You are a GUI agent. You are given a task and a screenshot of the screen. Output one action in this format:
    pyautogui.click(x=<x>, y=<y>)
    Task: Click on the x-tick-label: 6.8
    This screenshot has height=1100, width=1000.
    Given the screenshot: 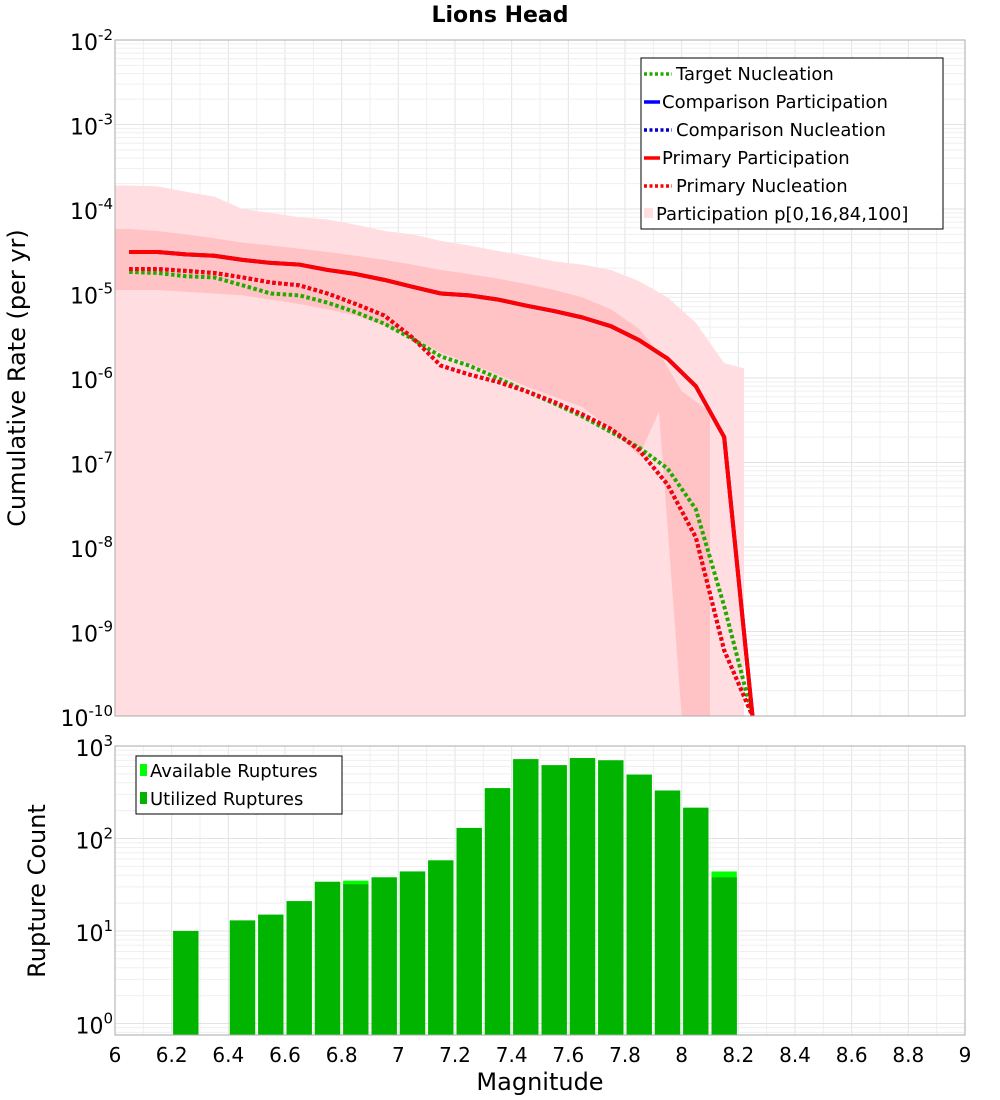 What is the action you would take?
    pyautogui.click(x=342, y=1055)
    